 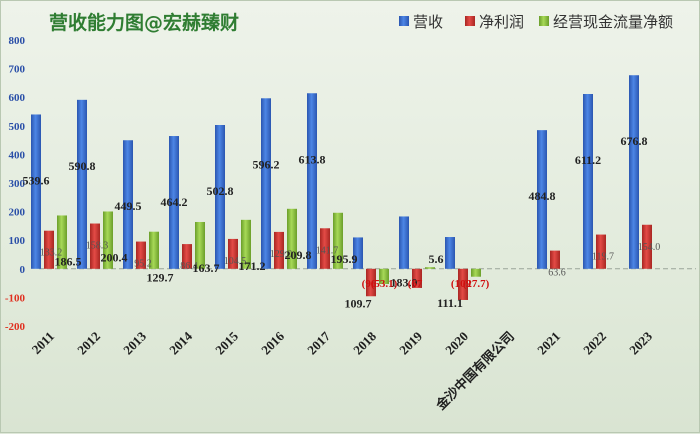 What do you see at coordinates (272, 342) in the screenshot?
I see `x-tick-label: 2016` at bounding box center [272, 342].